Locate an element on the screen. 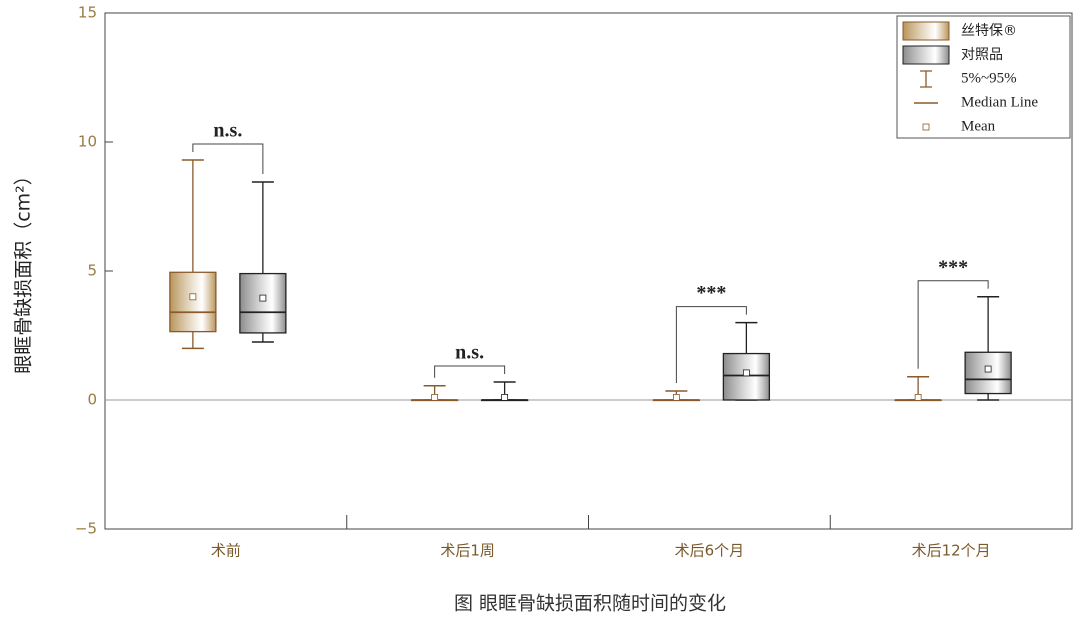  x-tick-label: 术后6个月 is located at coordinates (710, 551).